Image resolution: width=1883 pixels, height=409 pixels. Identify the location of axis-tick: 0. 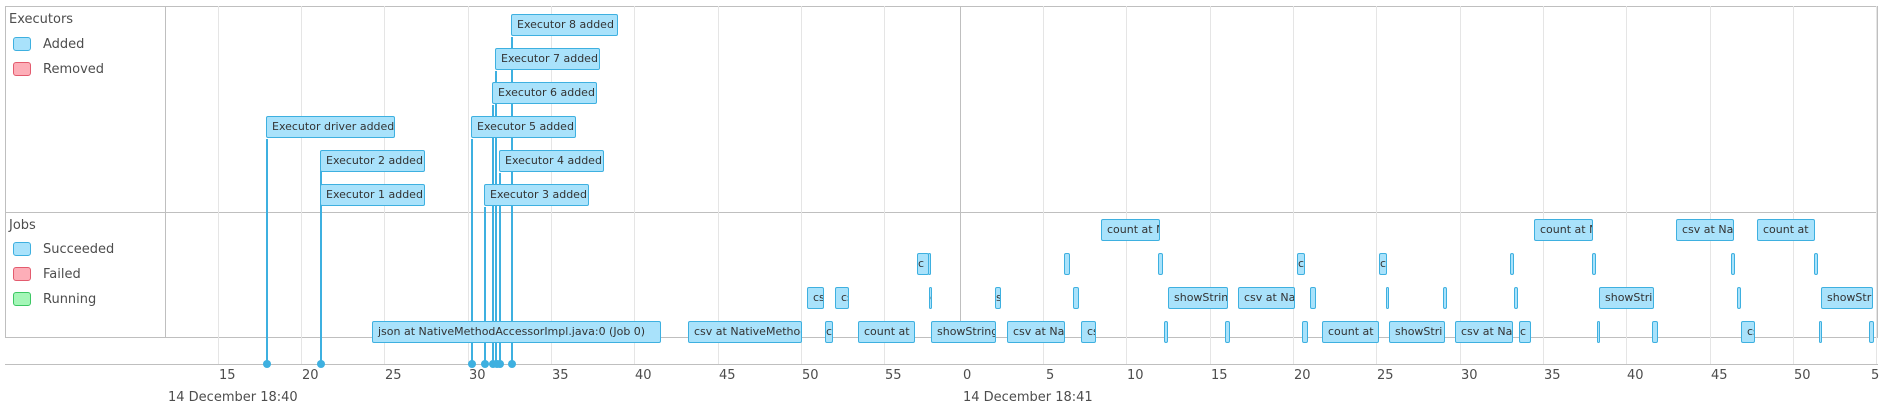
(967, 375).